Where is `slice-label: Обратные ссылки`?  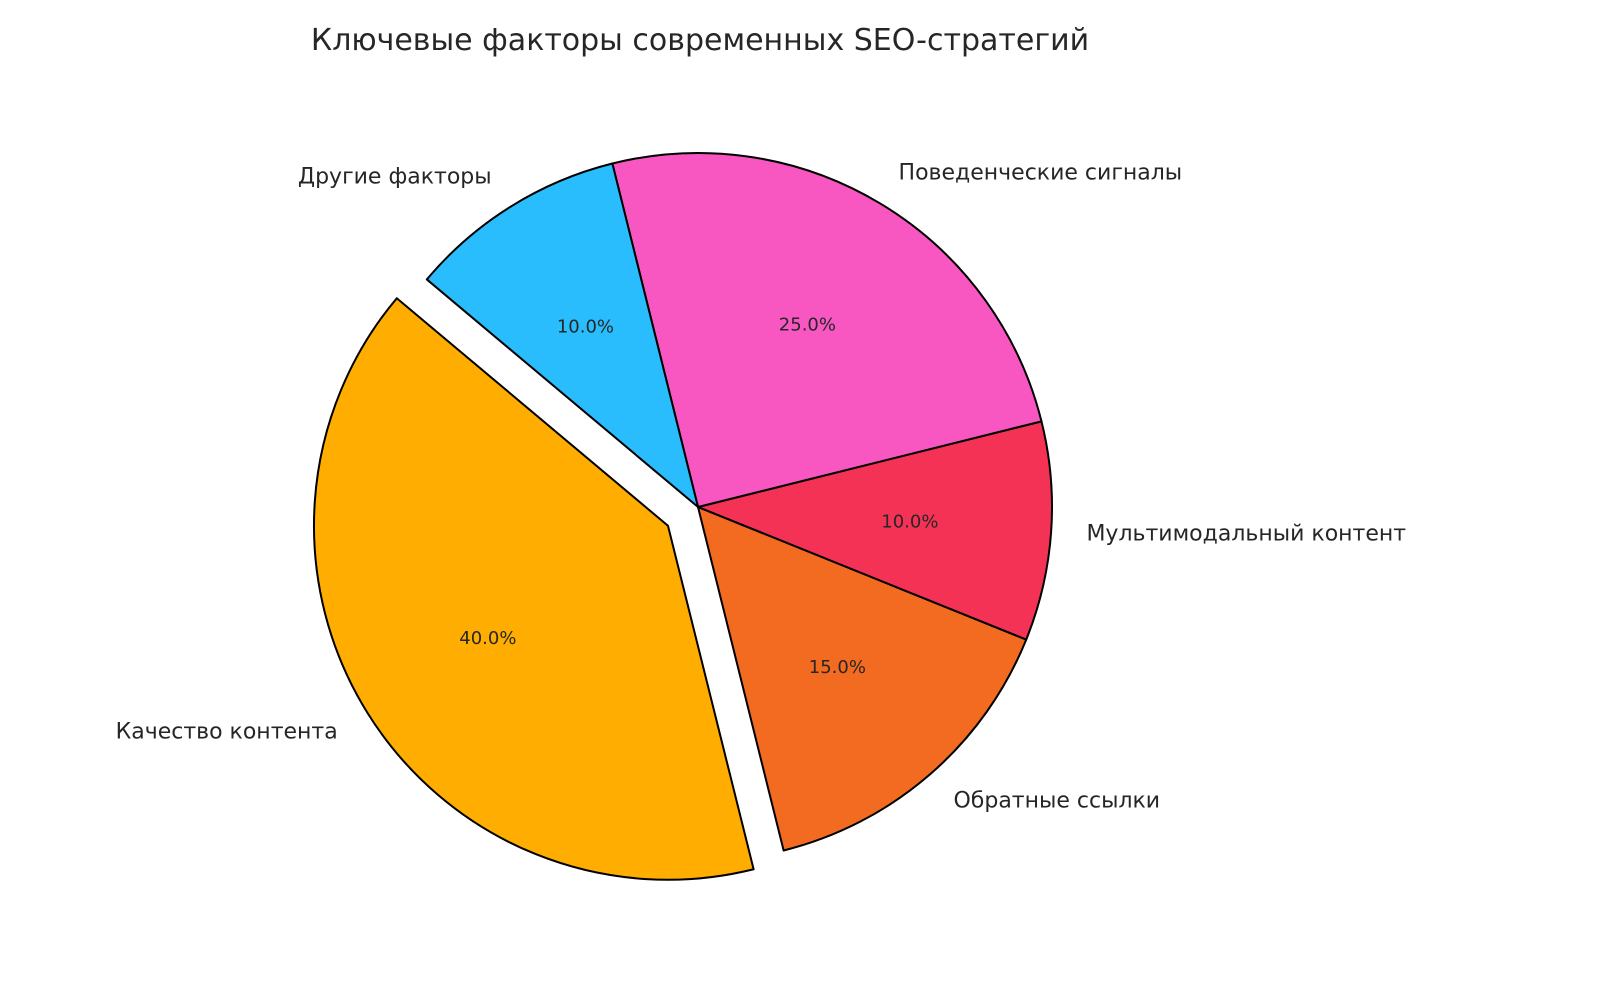
slice-label: Обратные ссылки is located at coordinates (1056, 800).